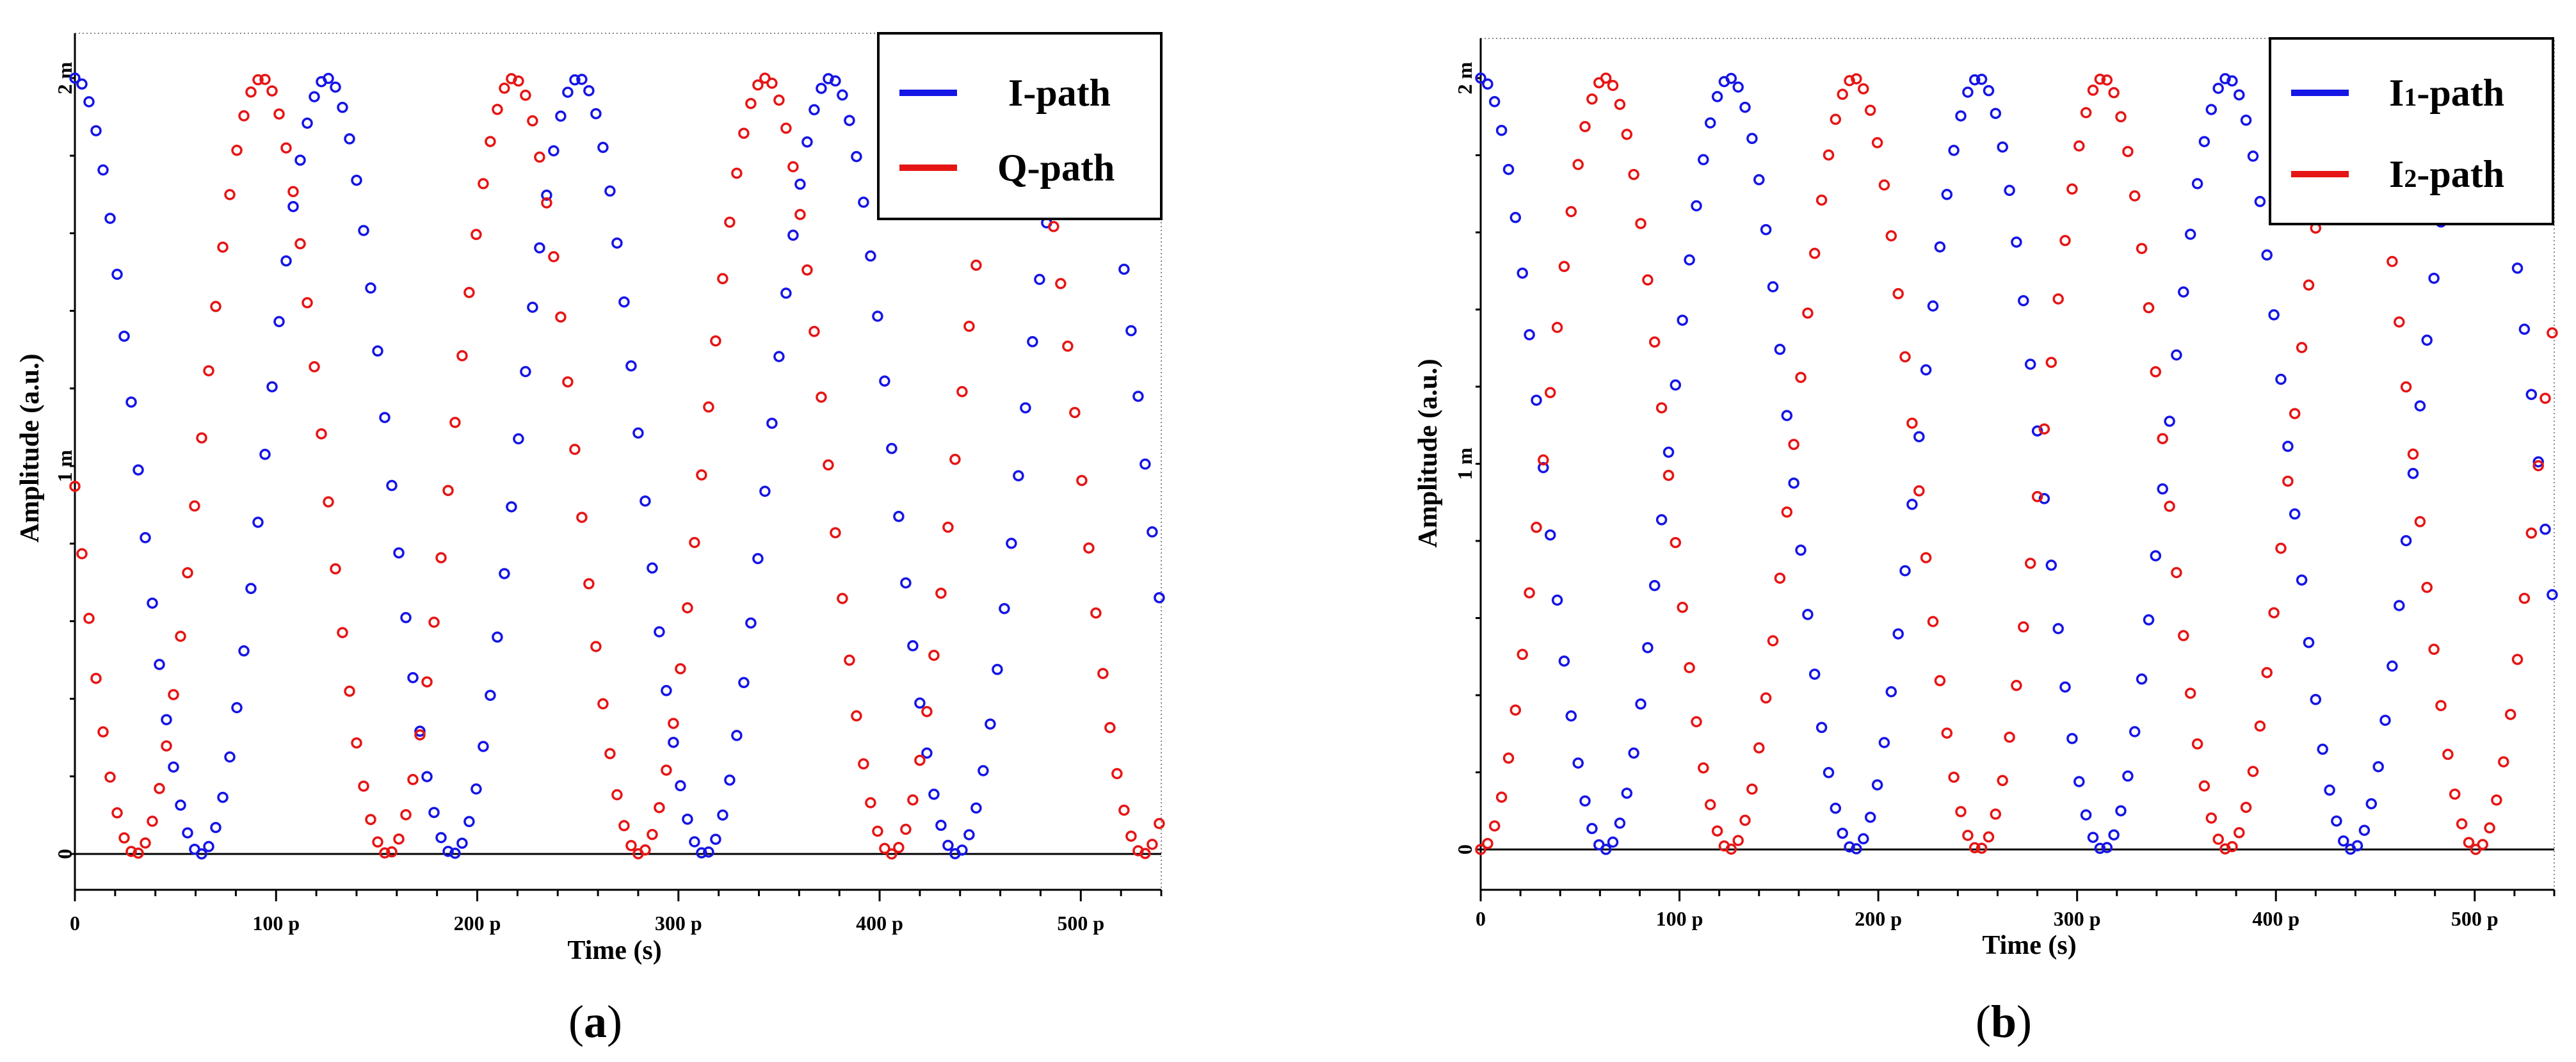  What do you see at coordinates (2275, 918) in the screenshot?
I see `chart-b-x-tick-label: 400 p` at bounding box center [2275, 918].